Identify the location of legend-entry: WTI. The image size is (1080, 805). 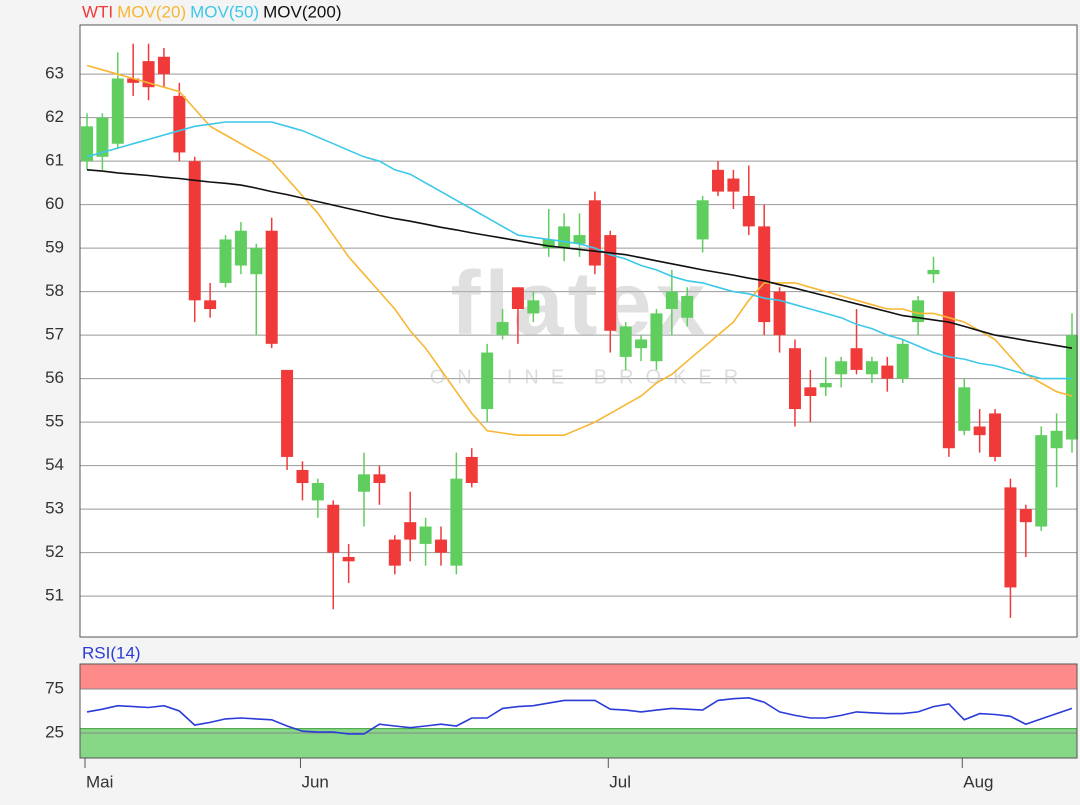
(97, 11).